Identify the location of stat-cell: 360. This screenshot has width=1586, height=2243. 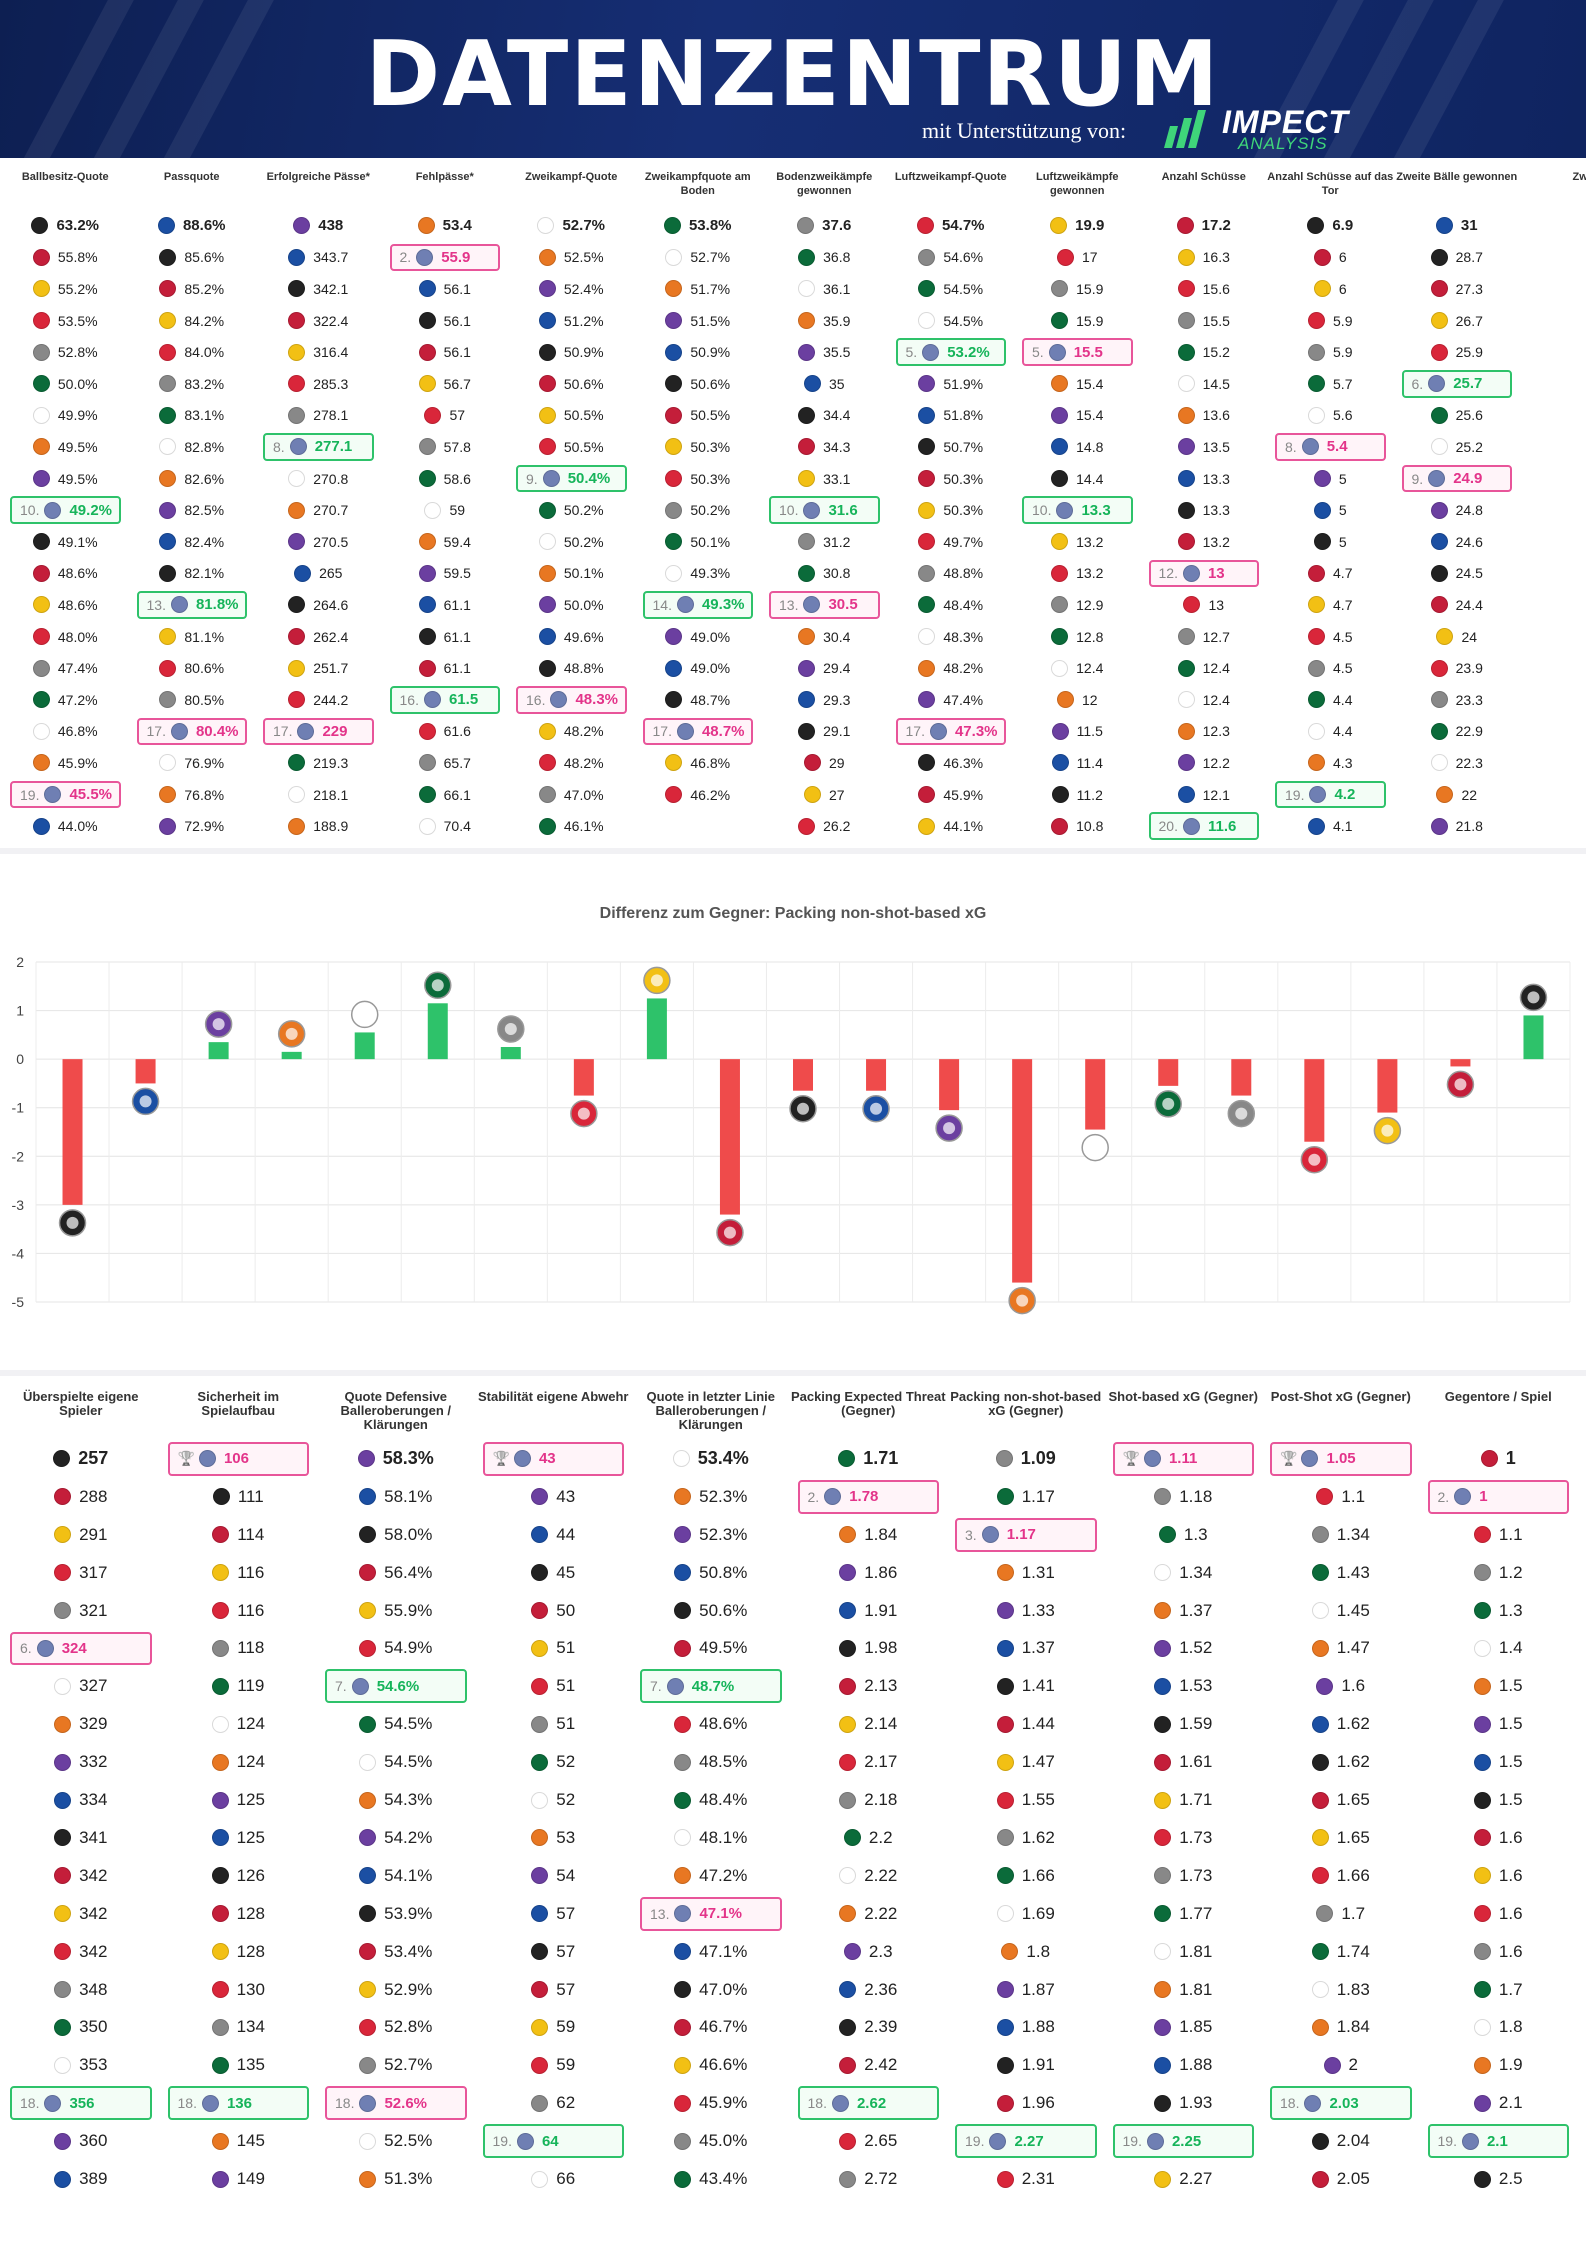
(81, 2141).